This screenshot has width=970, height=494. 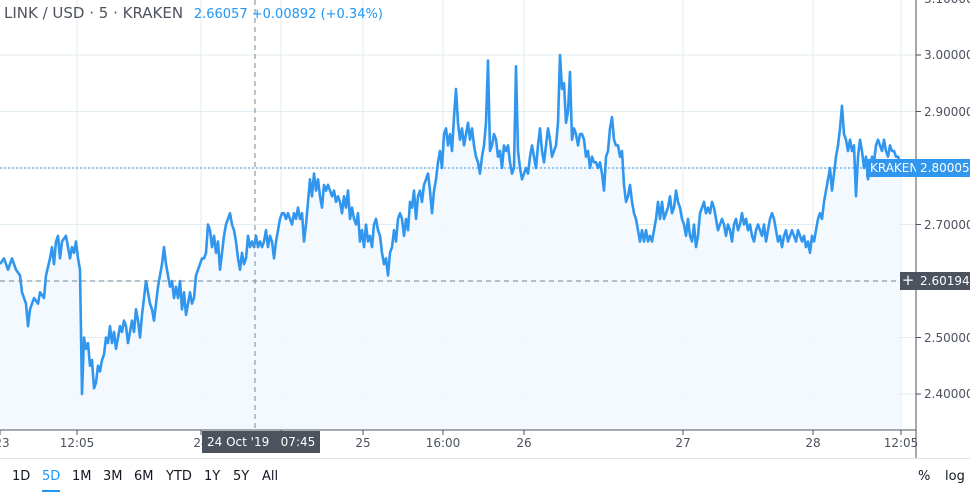 What do you see at coordinates (298, 442) in the screenshot?
I see `crosshair-time: 07:45` at bounding box center [298, 442].